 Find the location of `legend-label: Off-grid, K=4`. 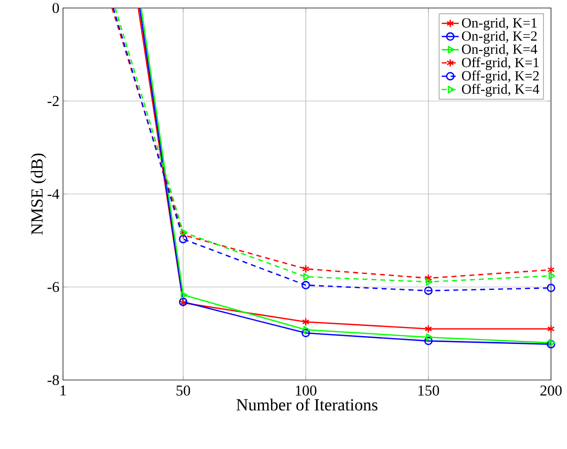

legend-label: Off-grid, K=4 is located at coordinates (501, 90).